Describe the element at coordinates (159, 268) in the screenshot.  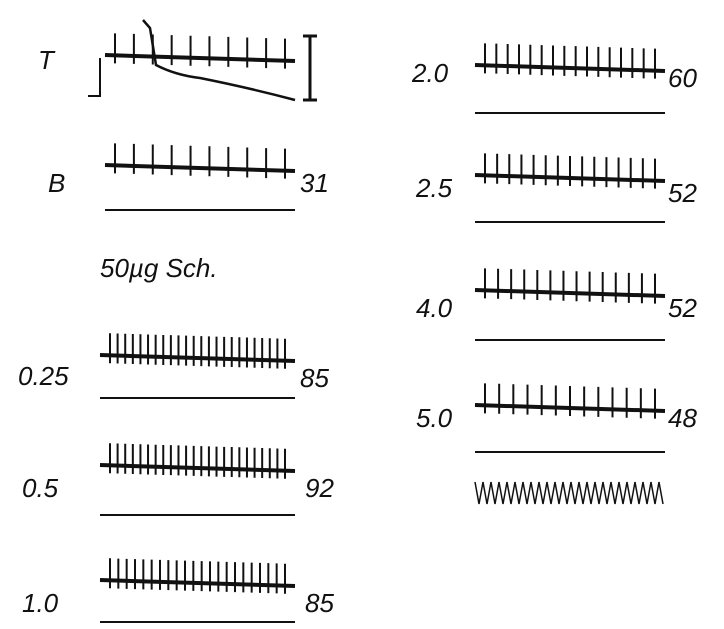
I see `heading: 50µg Sch.` at that location.